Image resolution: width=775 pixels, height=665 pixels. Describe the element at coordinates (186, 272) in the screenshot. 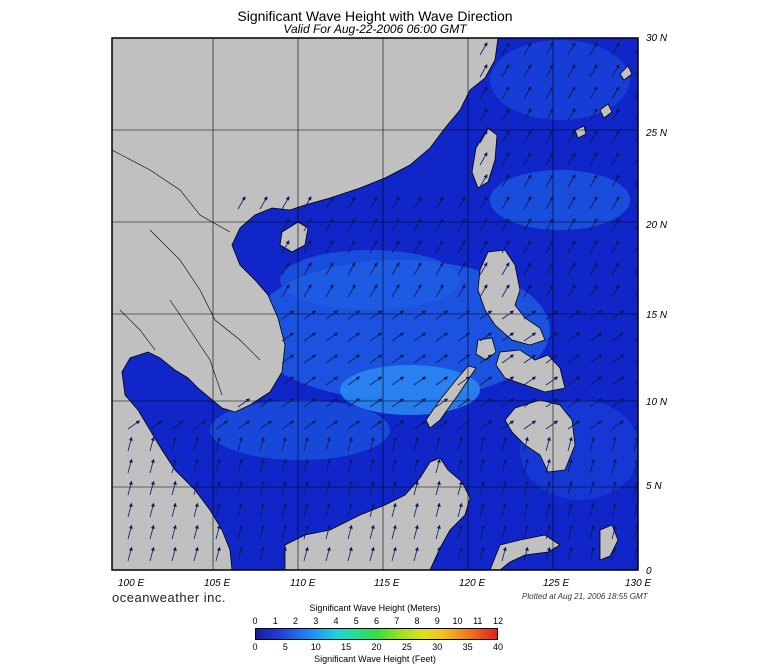

I see `country-borders` at that location.